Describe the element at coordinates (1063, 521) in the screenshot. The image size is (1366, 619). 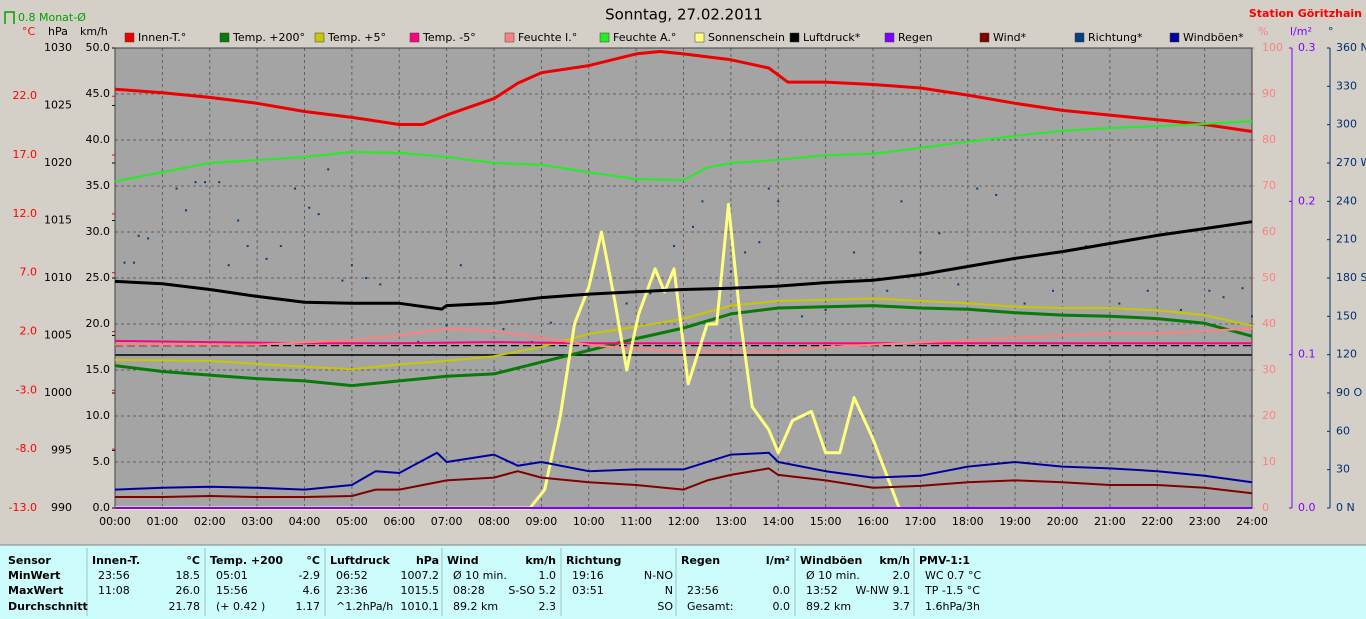
I see `x-tick-label: 20:00` at that location.